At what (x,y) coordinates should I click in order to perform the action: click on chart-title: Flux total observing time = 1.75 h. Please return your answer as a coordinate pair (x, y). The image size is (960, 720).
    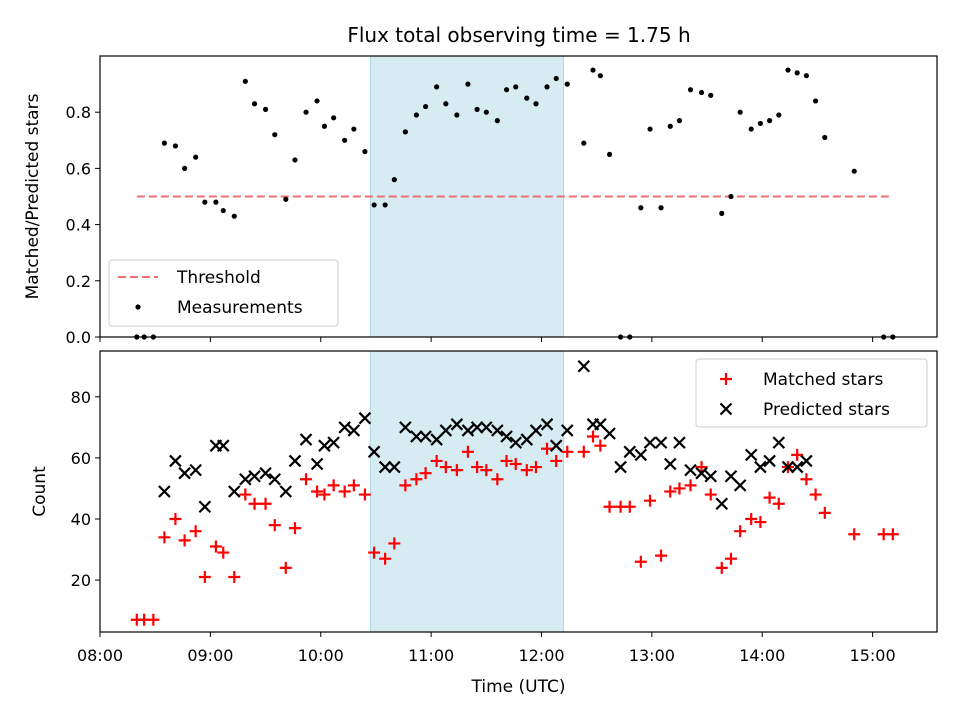
    Looking at the image, I should click on (518, 35).